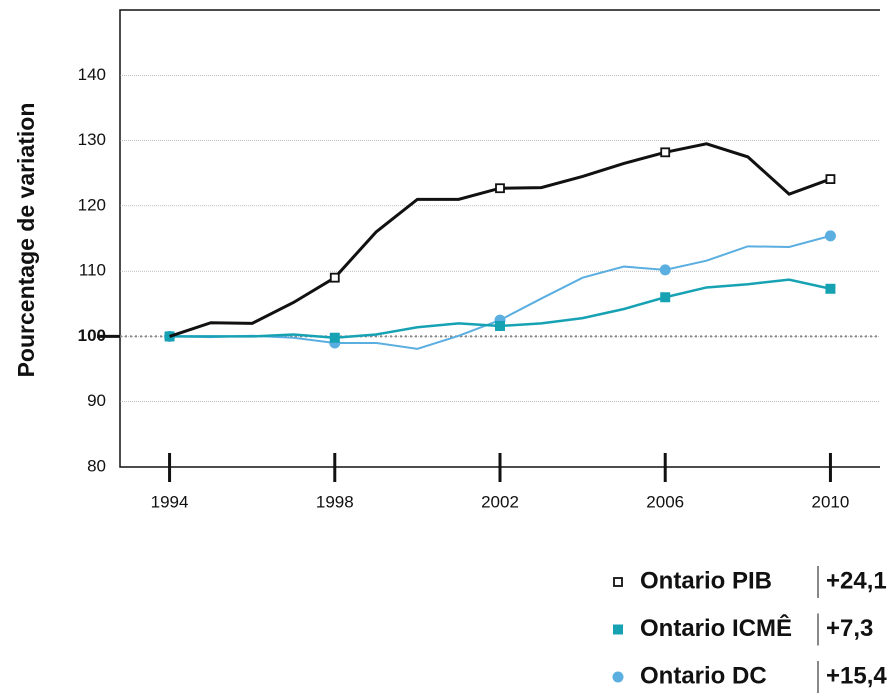 Image resolution: width=890 pixels, height=698 pixels. I want to click on y-axis-label: Pourcentage de variation, so click(26, 240).